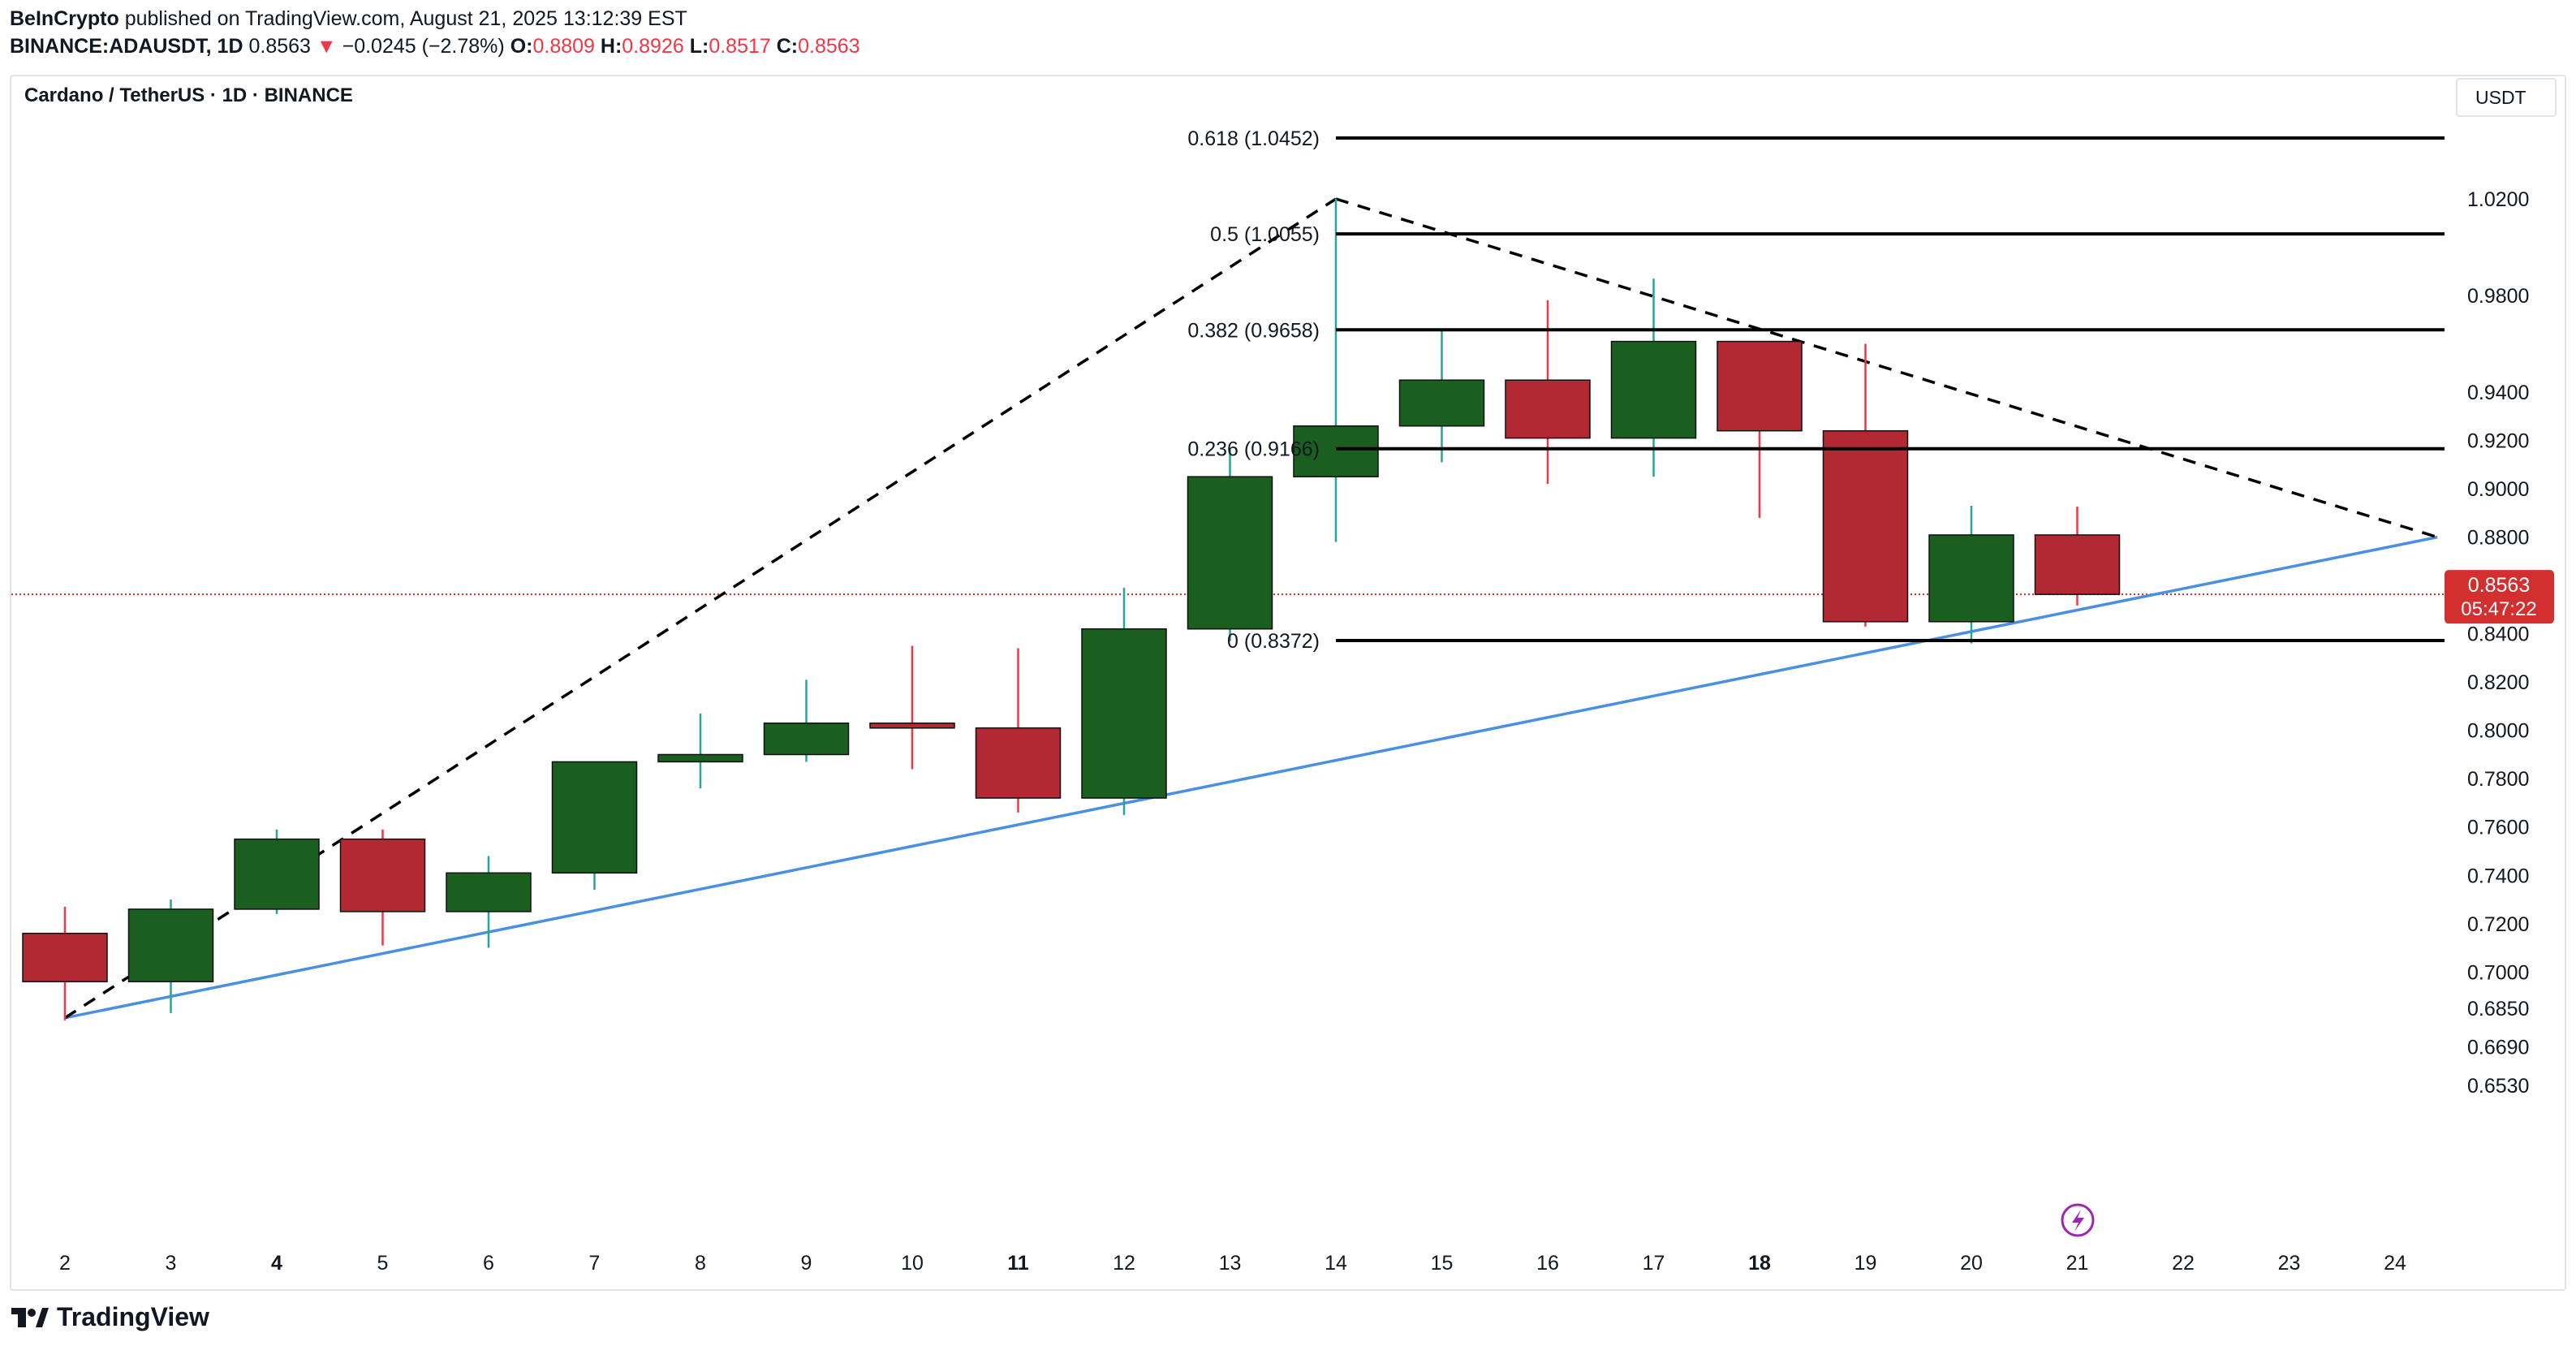 The image size is (2576, 1346). What do you see at coordinates (2498, 779) in the screenshot?
I see `y-tick-label-9: 0.7800` at bounding box center [2498, 779].